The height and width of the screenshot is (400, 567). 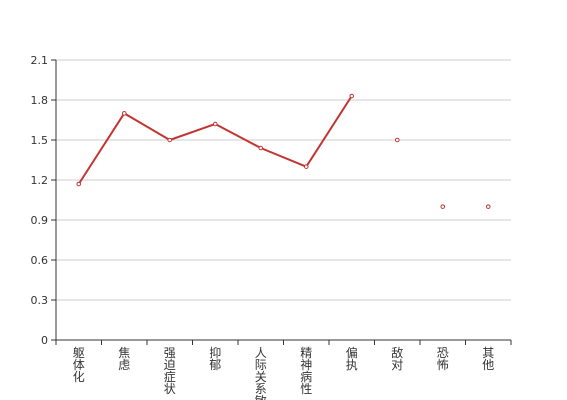 I want to click on x-axis: 躯体化 焦虑 强迫症状 抑郁 人际关系敏感 精神病性 偏执 敌对 恐怖 其他, so click(x=283, y=369).